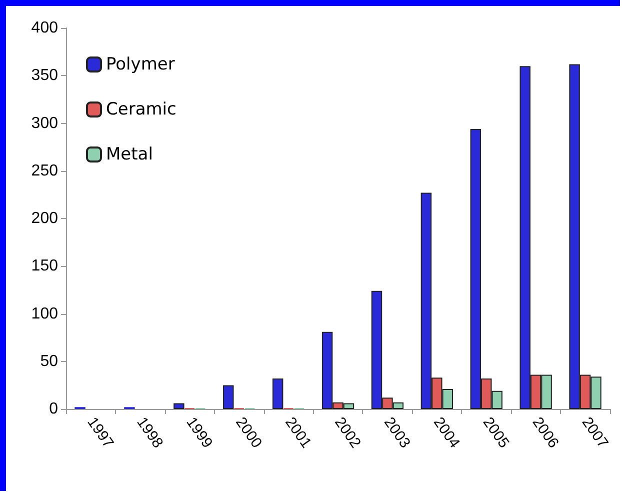 Image resolution: width=622 pixels, height=493 pixels. Describe the element at coordinates (44, 28) in the screenshot. I see `y-tick-label: 400` at that location.